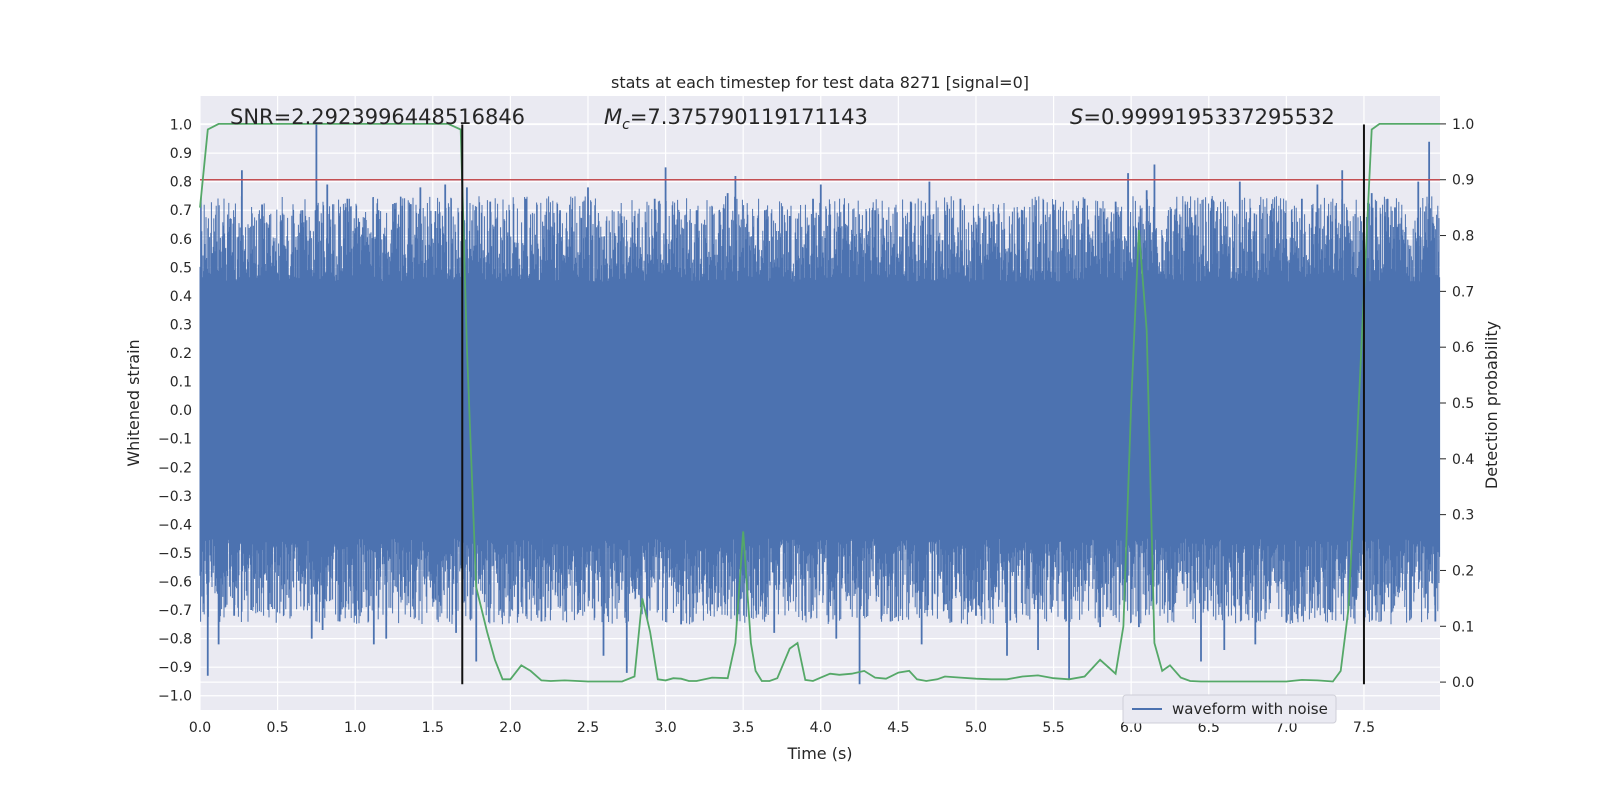 The image size is (1600, 800). I want to click on snr-annotation: SNR=2.2923996448516846, so click(377, 117).